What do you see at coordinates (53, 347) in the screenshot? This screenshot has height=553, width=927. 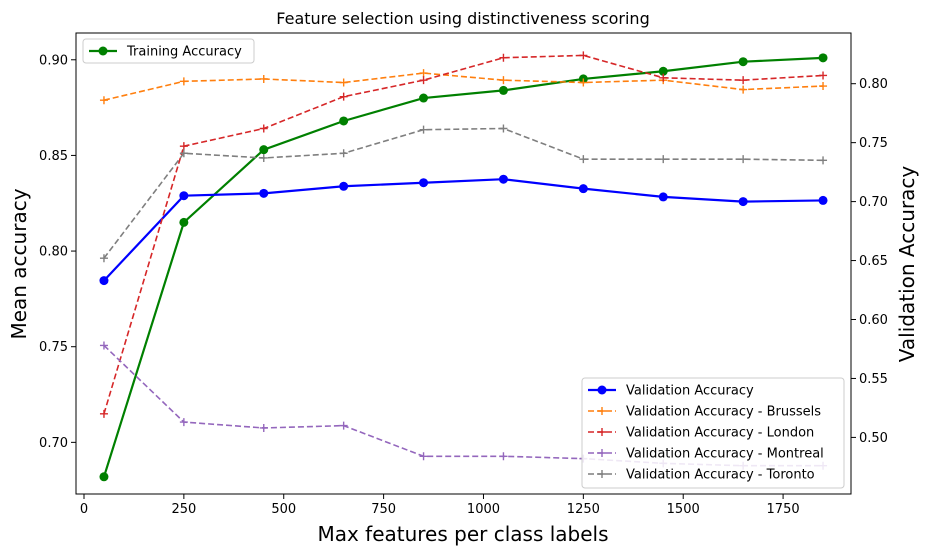 I see `y-tick-label-left: 0.75` at bounding box center [53, 347].